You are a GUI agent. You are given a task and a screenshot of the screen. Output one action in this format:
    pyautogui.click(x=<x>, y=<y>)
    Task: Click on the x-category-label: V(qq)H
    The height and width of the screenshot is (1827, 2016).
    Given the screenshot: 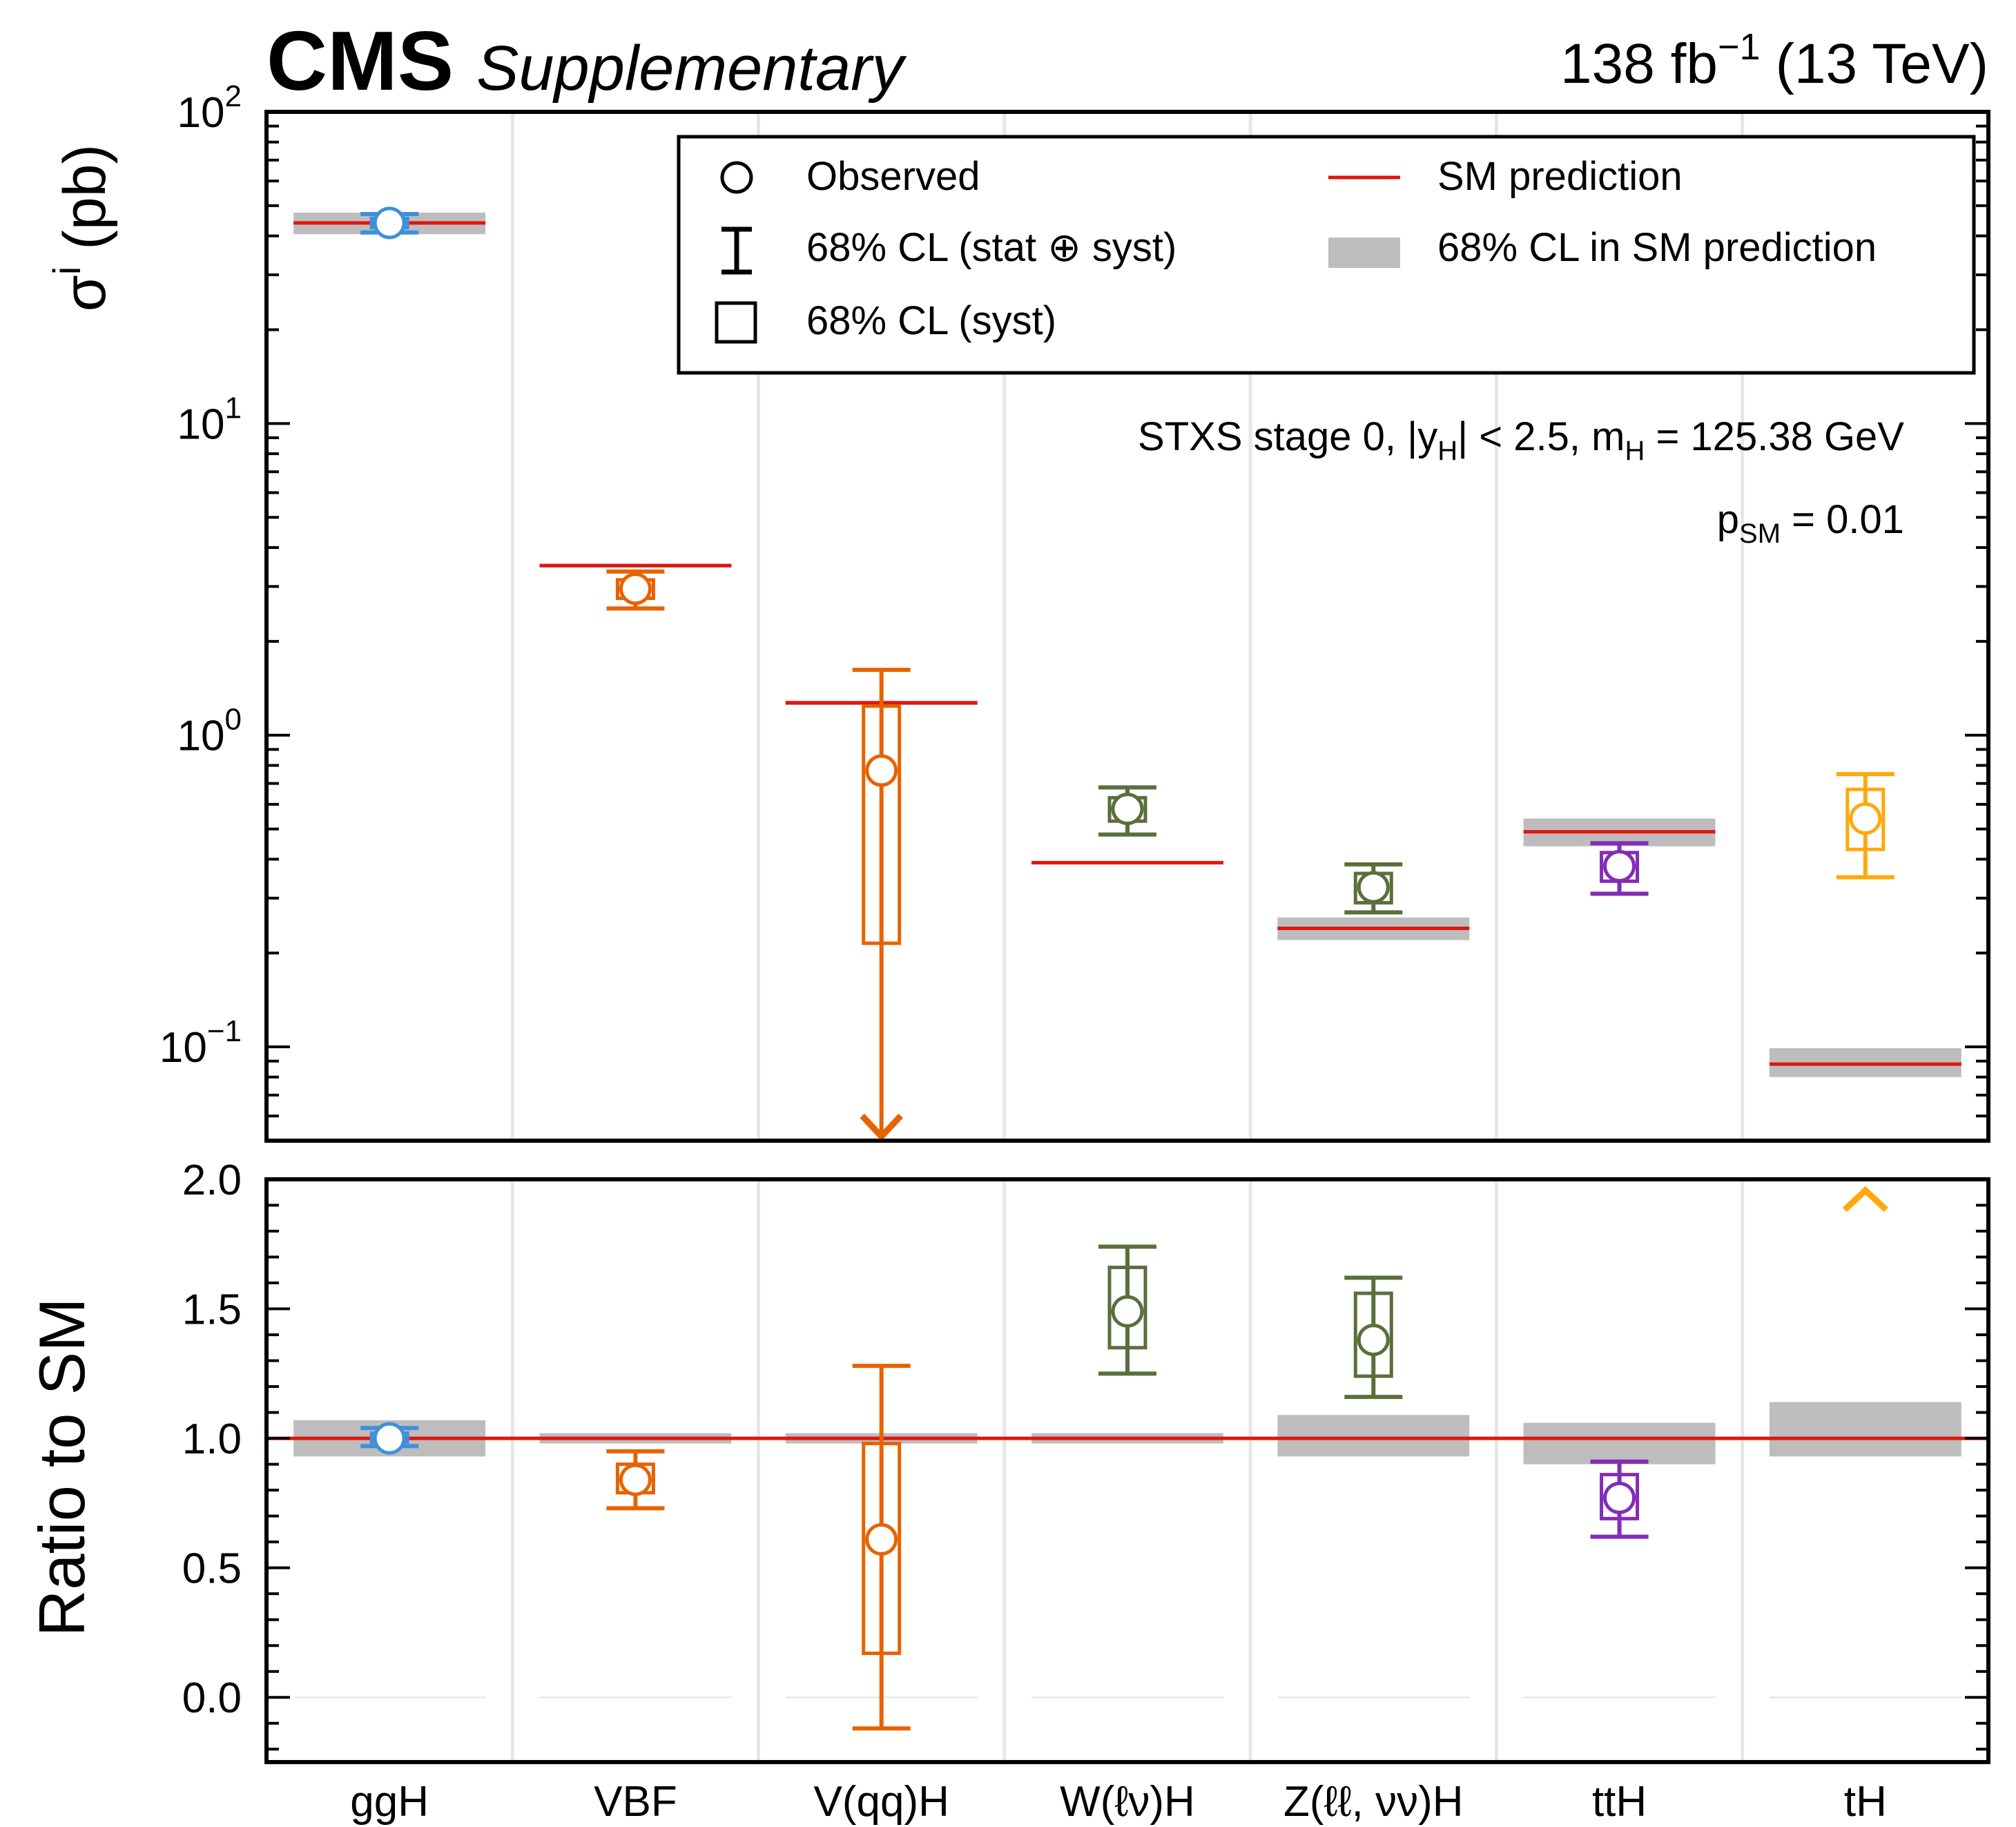 What is the action you would take?
    pyautogui.click(x=882, y=1802)
    